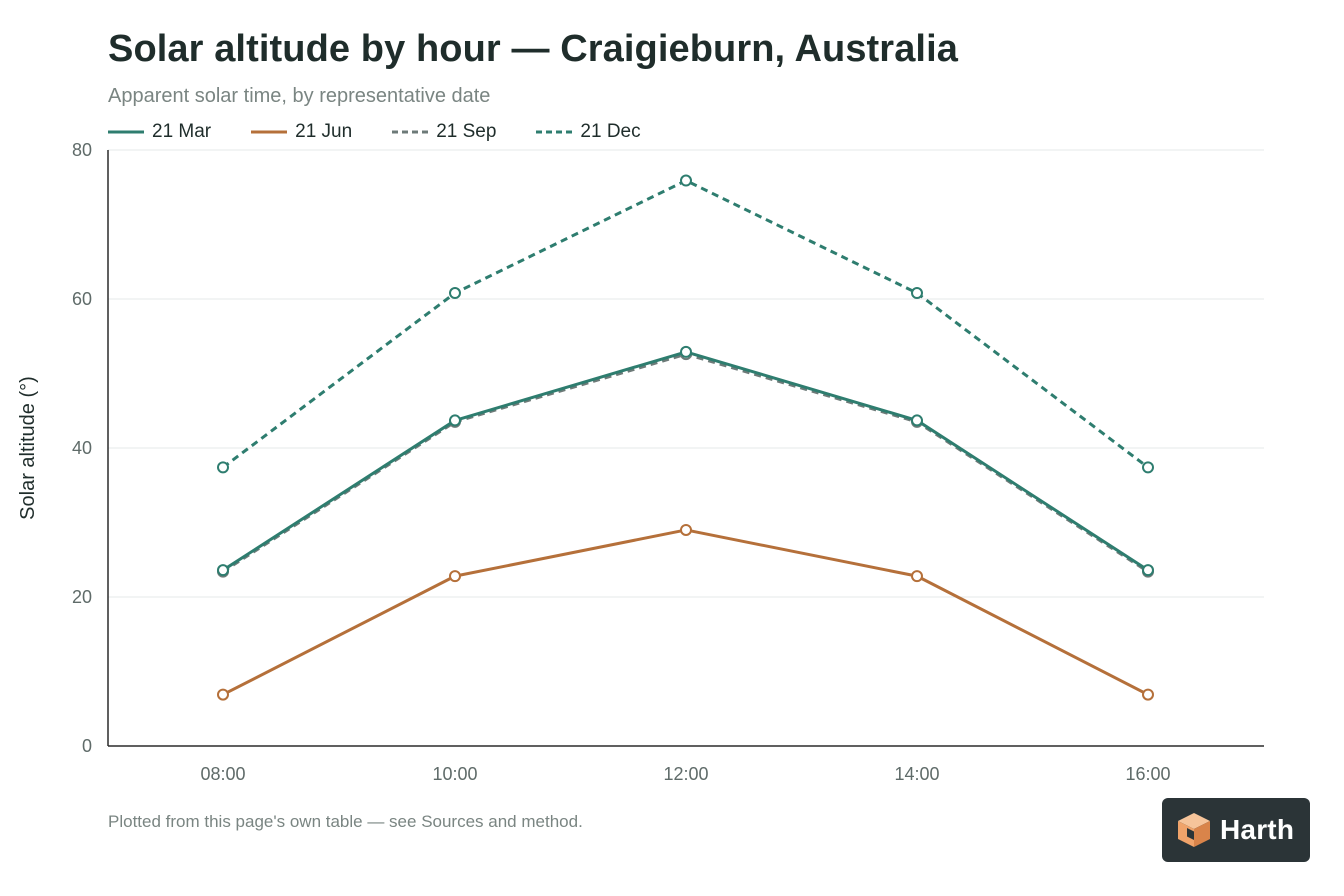 The height and width of the screenshot is (896, 1344). What do you see at coordinates (466, 131) in the screenshot?
I see `legend-label: 21 Sep` at bounding box center [466, 131].